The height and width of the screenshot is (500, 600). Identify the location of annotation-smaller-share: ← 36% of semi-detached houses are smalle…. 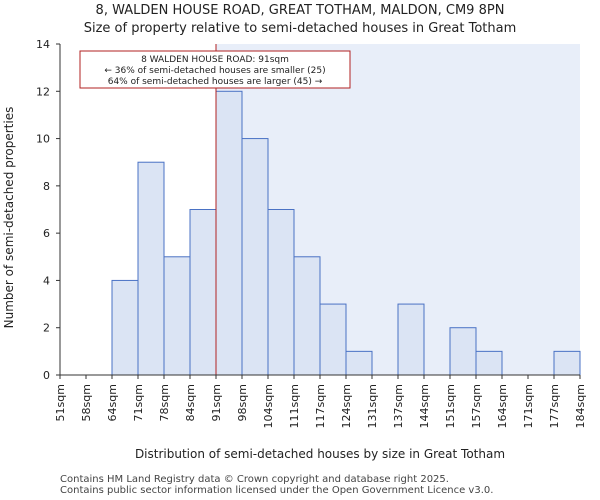
(214, 71).